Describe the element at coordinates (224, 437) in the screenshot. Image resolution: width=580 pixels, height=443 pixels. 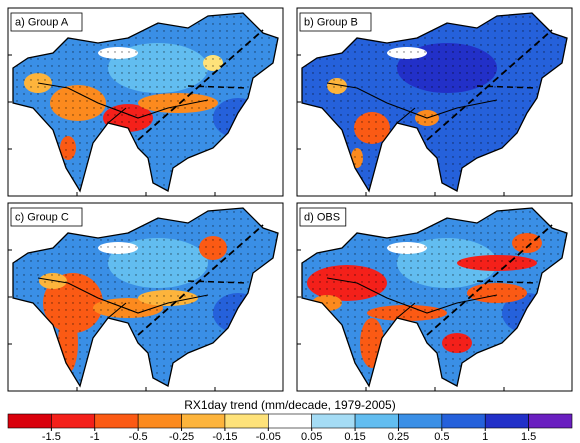
I see `colorbar-tick-label: -0.15` at that location.